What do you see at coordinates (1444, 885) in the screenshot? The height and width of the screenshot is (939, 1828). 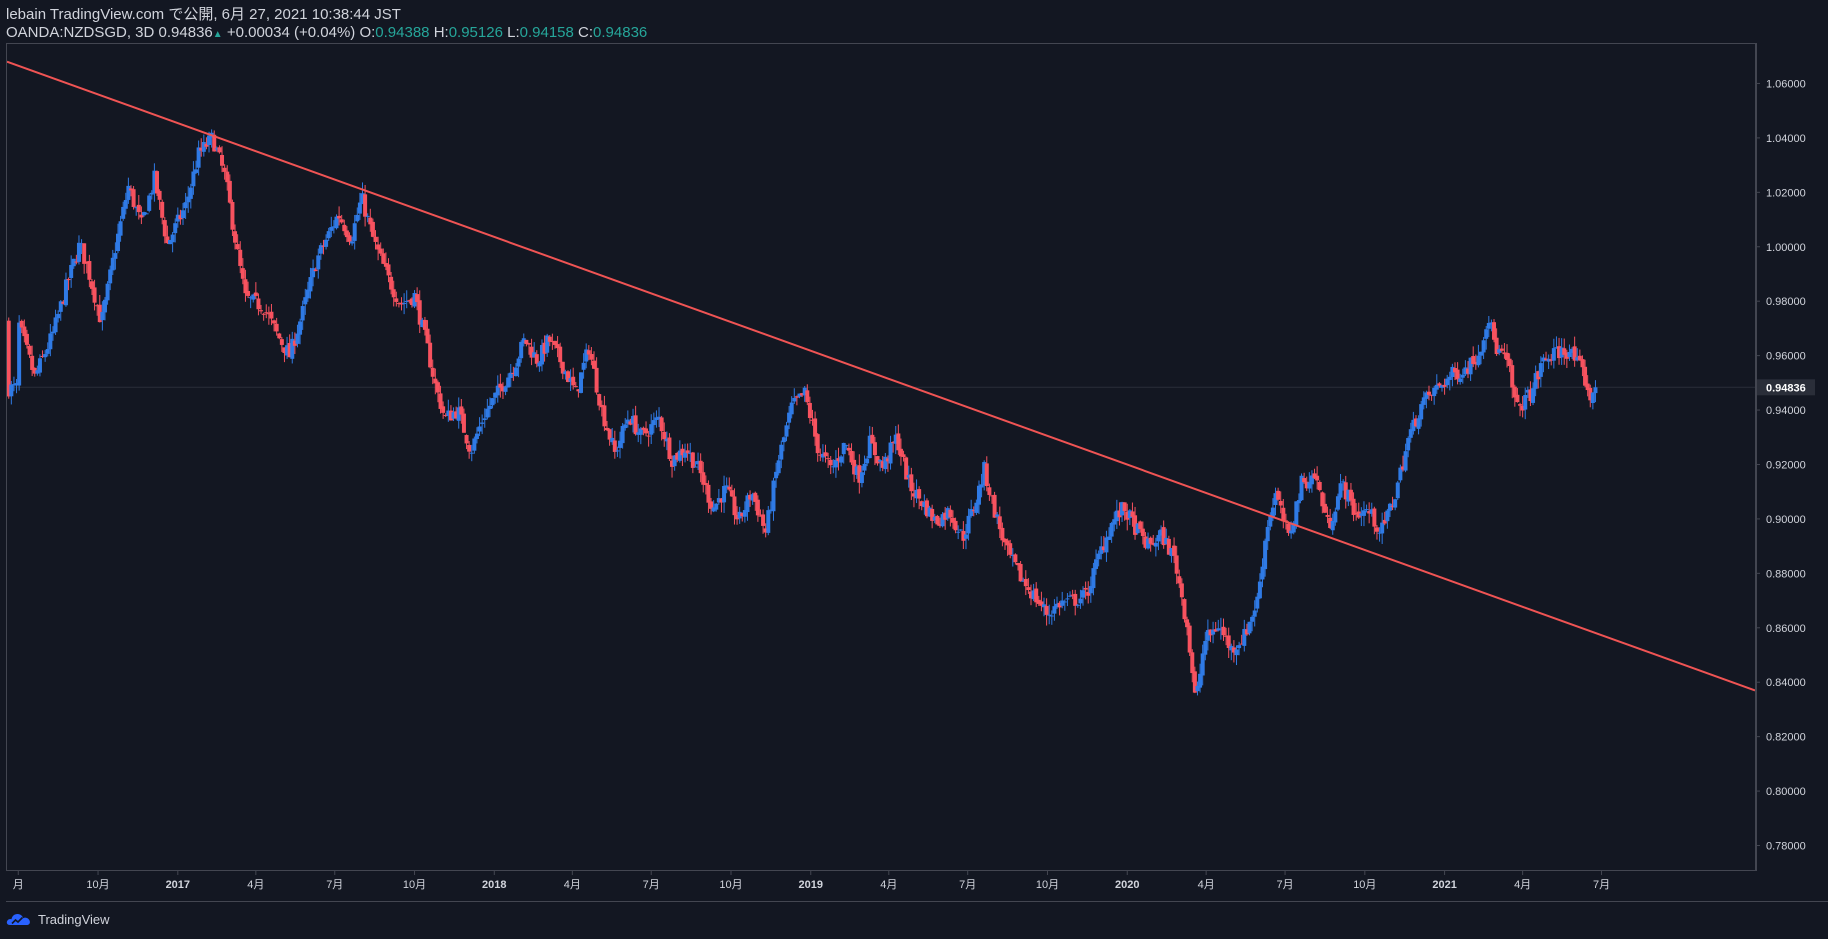 I see `x-tick-label: 2021` at bounding box center [1444, 885].